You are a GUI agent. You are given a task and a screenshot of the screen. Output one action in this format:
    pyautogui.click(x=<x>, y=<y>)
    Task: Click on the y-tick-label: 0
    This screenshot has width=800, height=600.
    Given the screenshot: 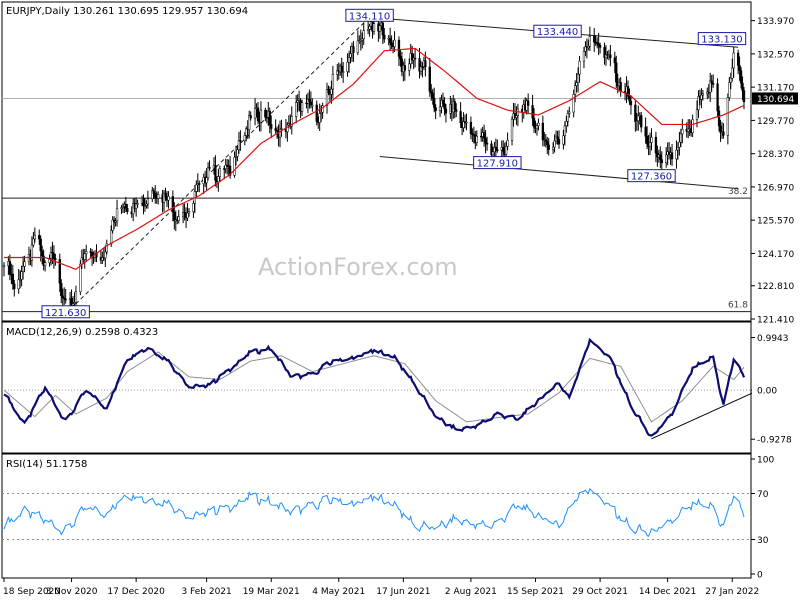 What is the action you would take?
    pyautogui.click(x=760, y=576)
    